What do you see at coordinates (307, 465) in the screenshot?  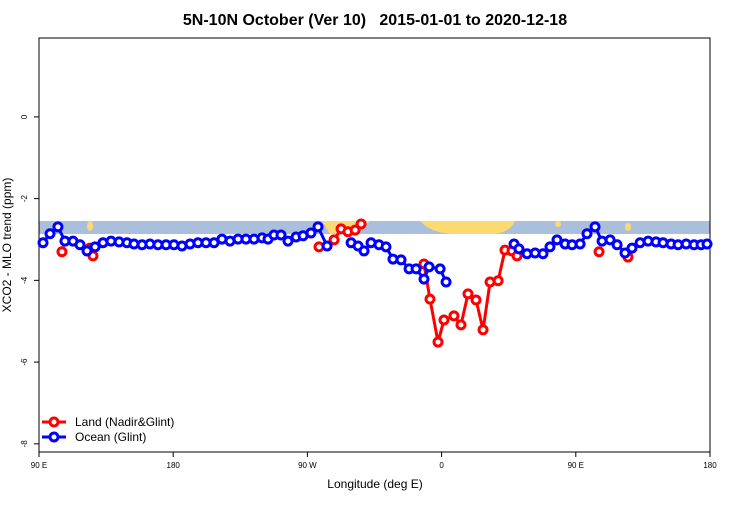 I see `x-tick-label: 90 W` at bounding box center [307, 465].